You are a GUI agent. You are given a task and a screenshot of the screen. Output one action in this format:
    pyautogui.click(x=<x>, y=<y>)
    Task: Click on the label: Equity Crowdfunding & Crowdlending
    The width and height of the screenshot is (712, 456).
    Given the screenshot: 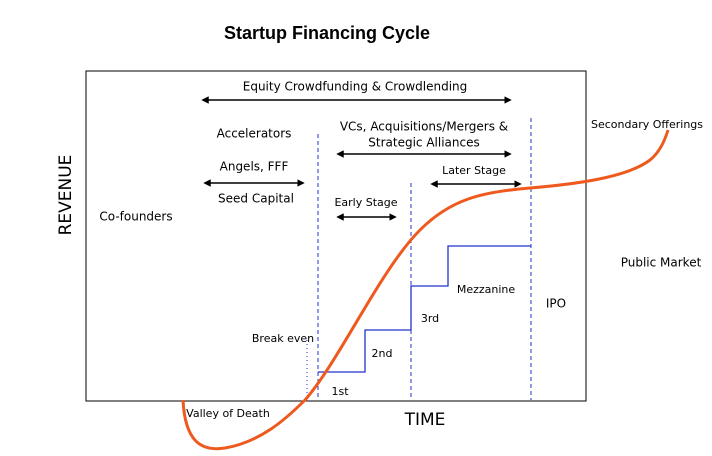 What is the action you would take?
    pyautogui.click(x=355, y=87)
    